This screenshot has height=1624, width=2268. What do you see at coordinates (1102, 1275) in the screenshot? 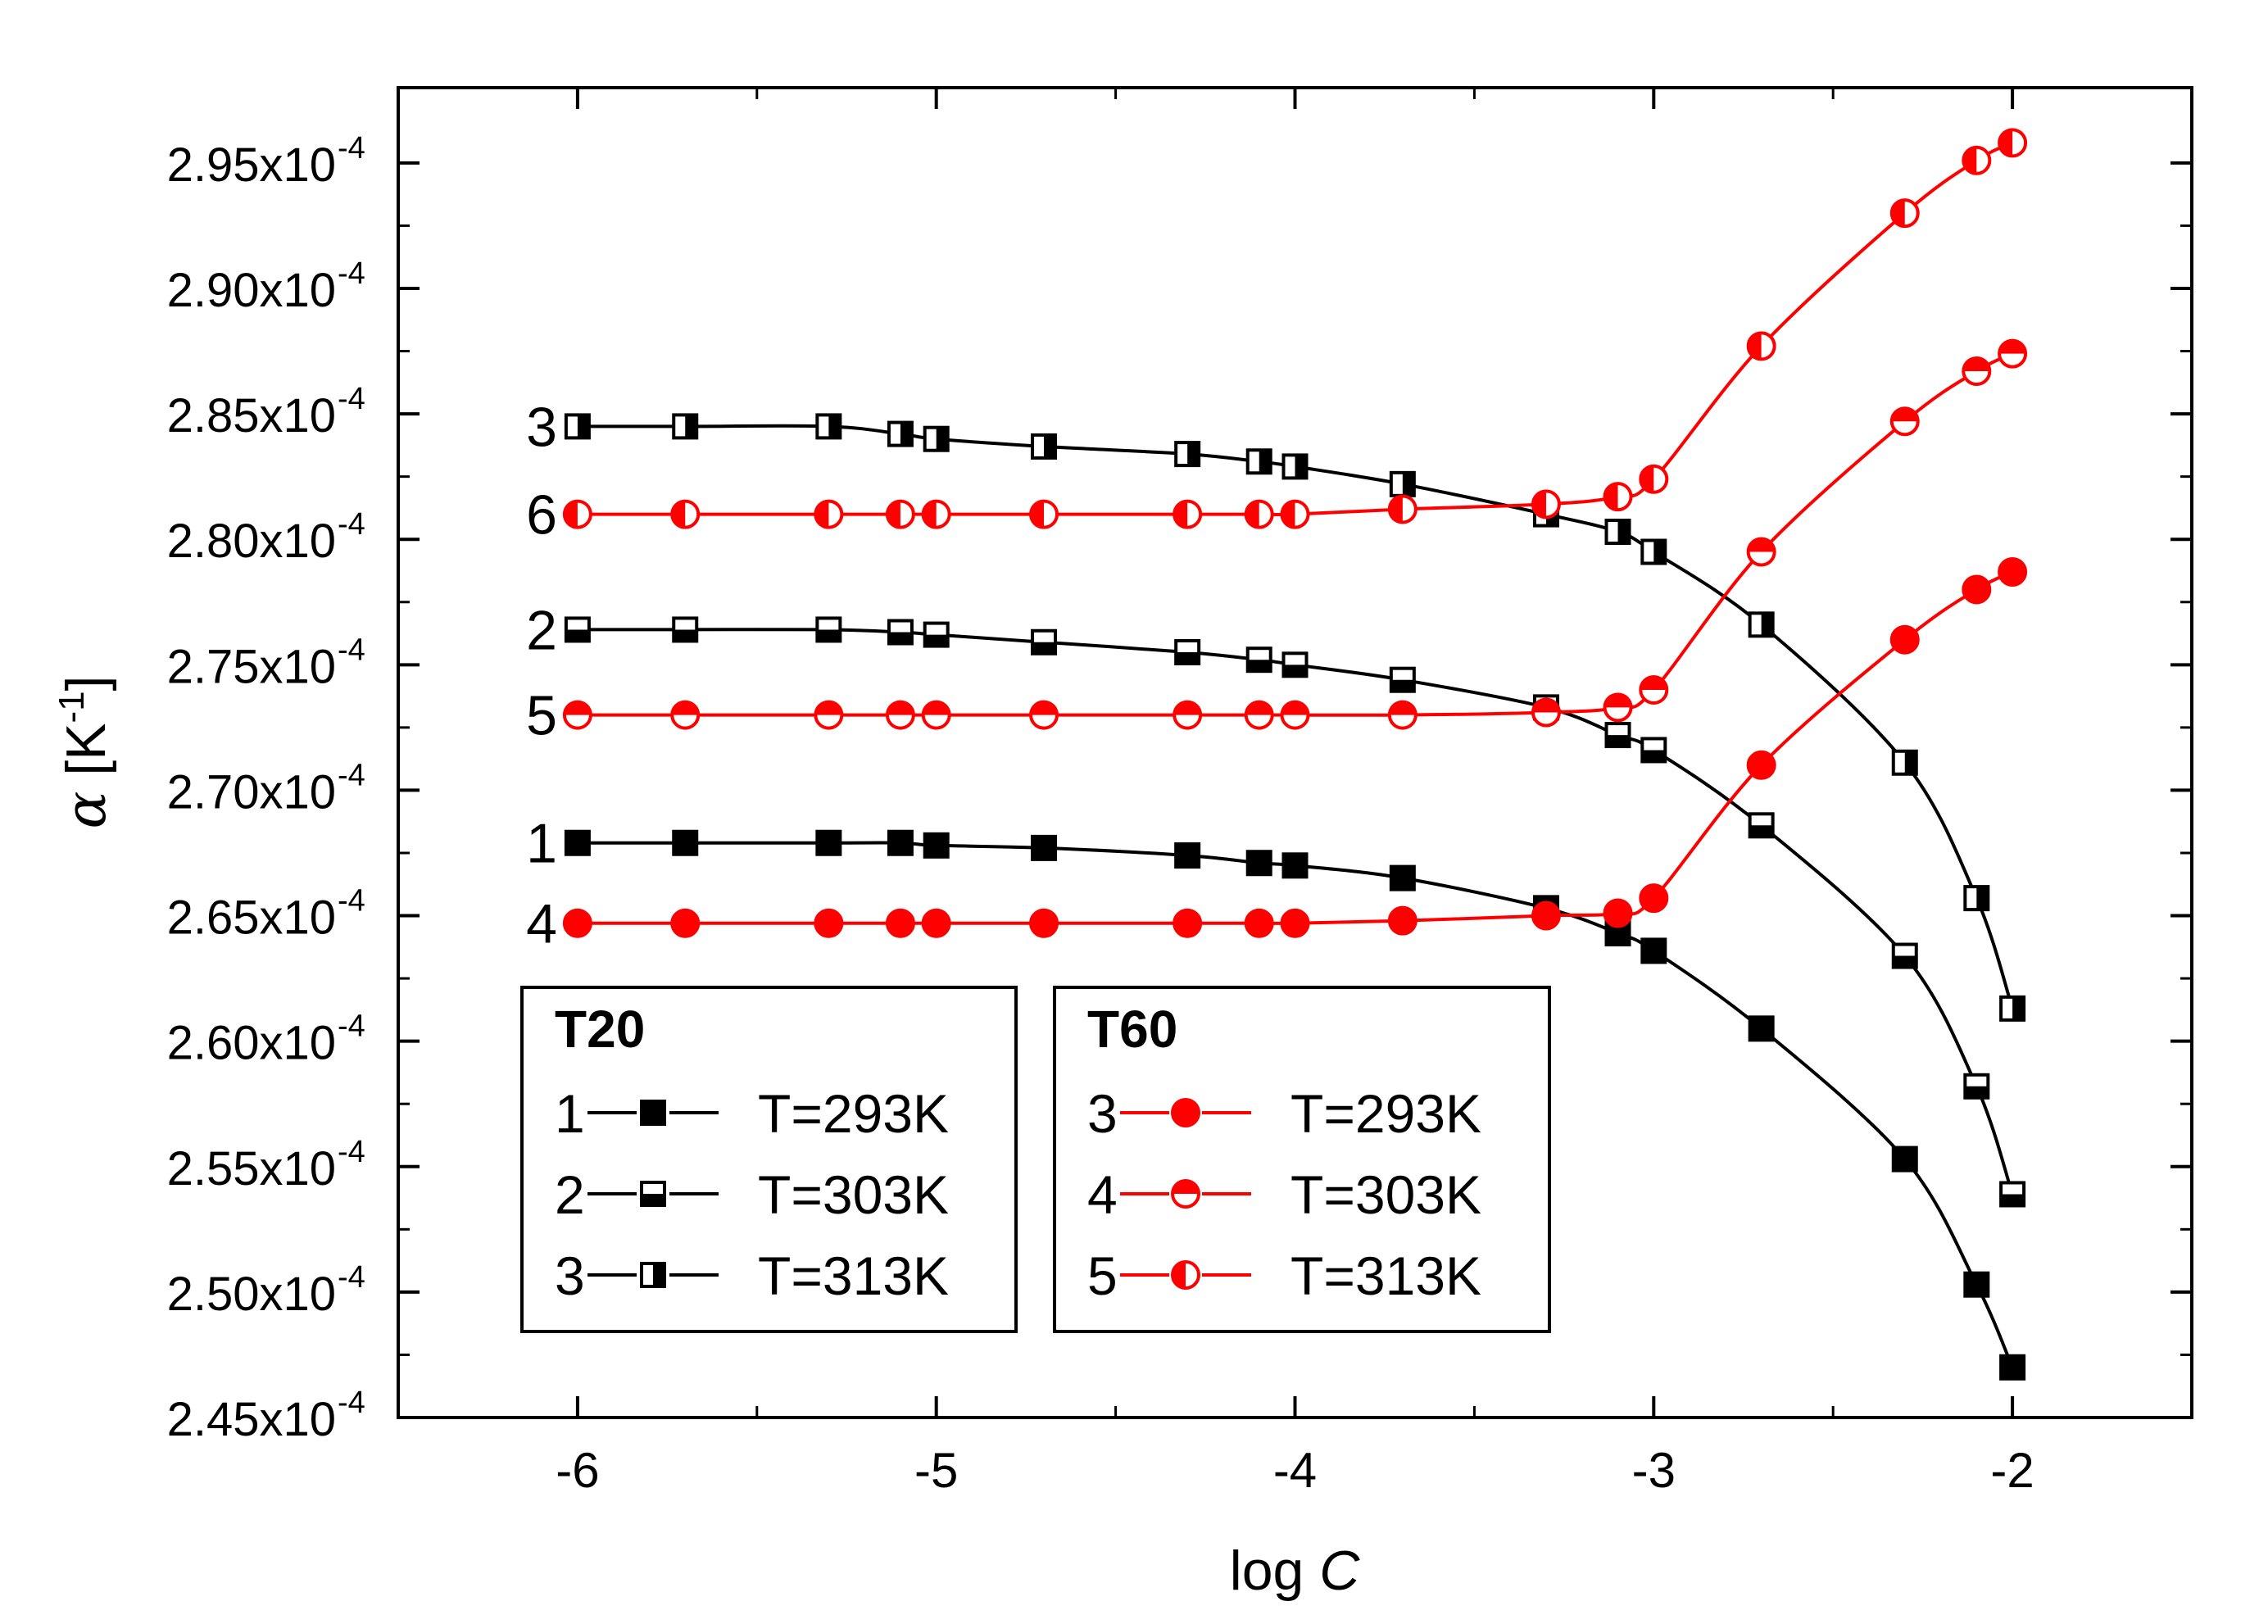
I see `legend-entry-number: 5` at bounding box center [1102, 1275].